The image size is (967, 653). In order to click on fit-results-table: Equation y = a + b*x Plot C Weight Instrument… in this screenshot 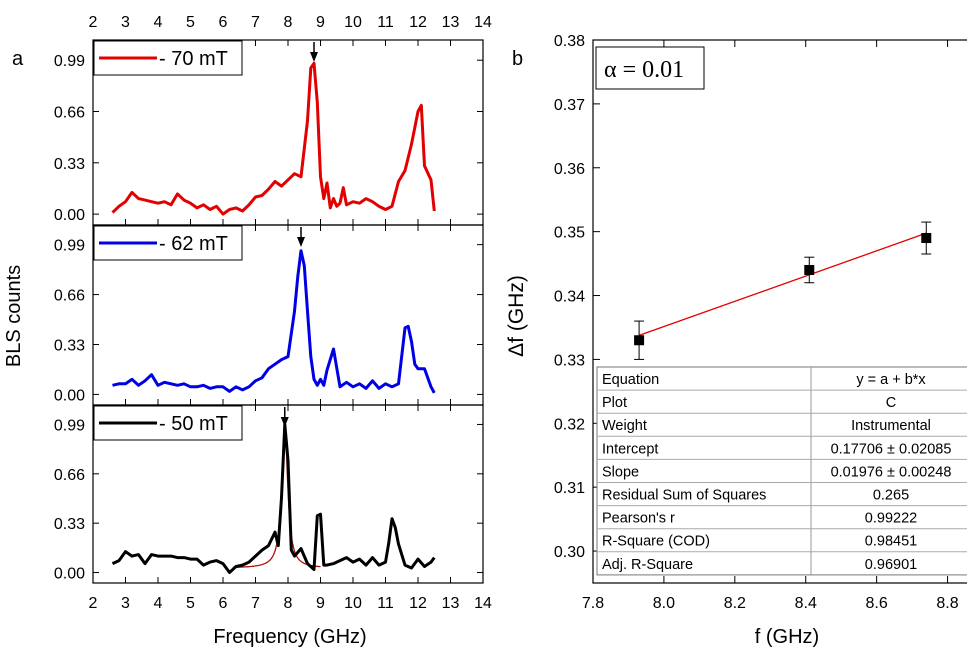, I will do `click(781, 471)`.